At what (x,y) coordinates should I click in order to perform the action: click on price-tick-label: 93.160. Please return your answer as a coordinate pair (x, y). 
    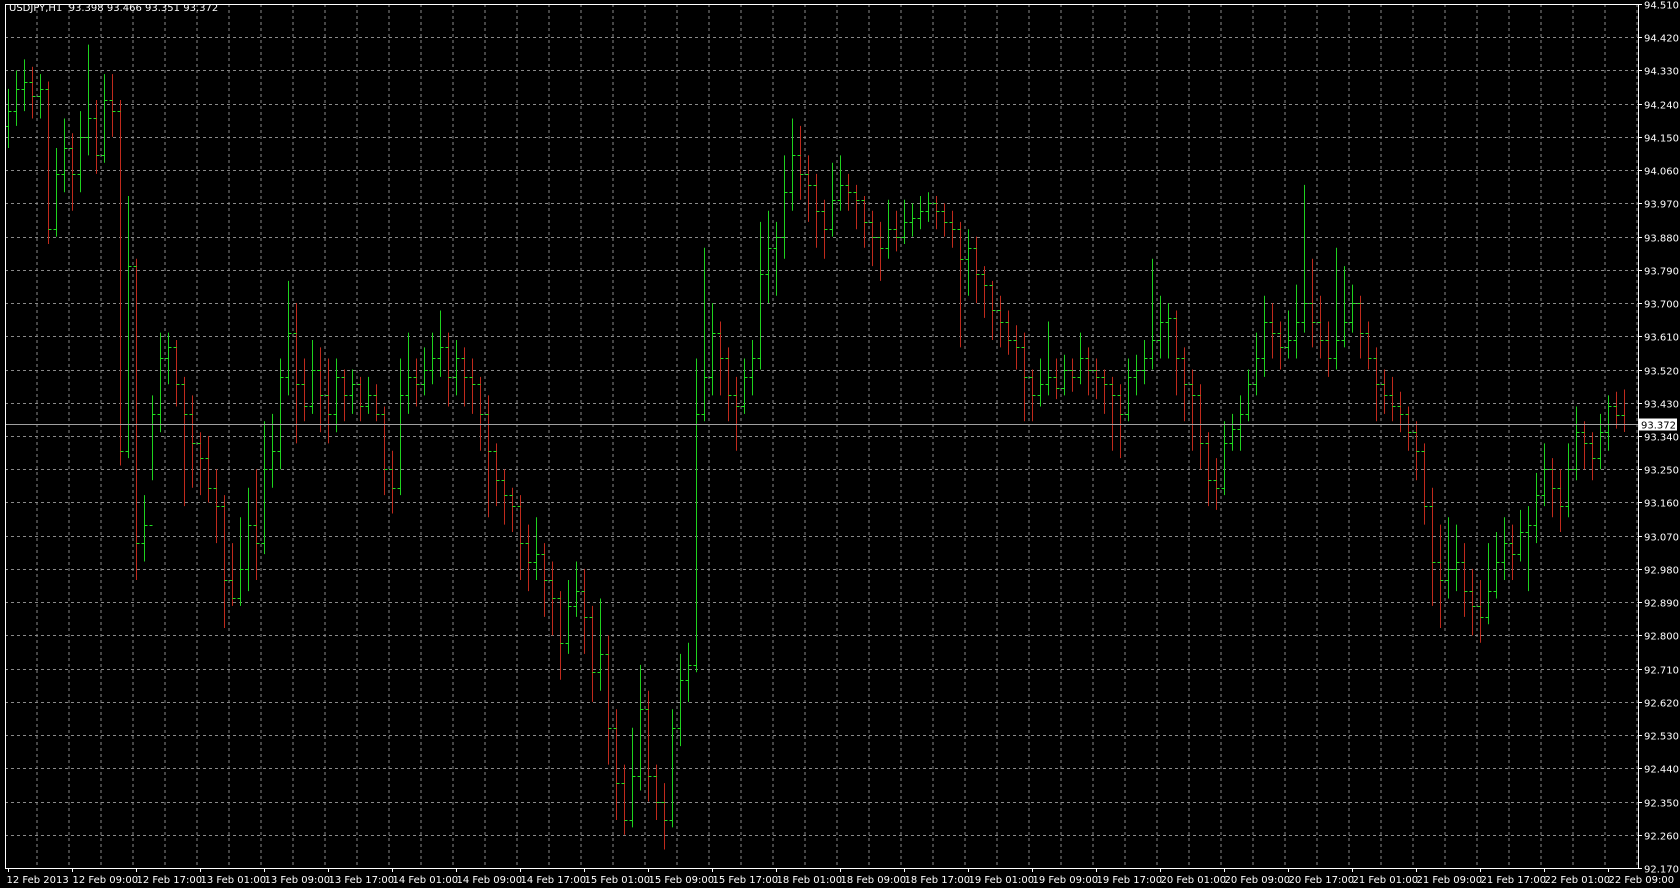
    Looking at the image, I should click on (1661, 504).